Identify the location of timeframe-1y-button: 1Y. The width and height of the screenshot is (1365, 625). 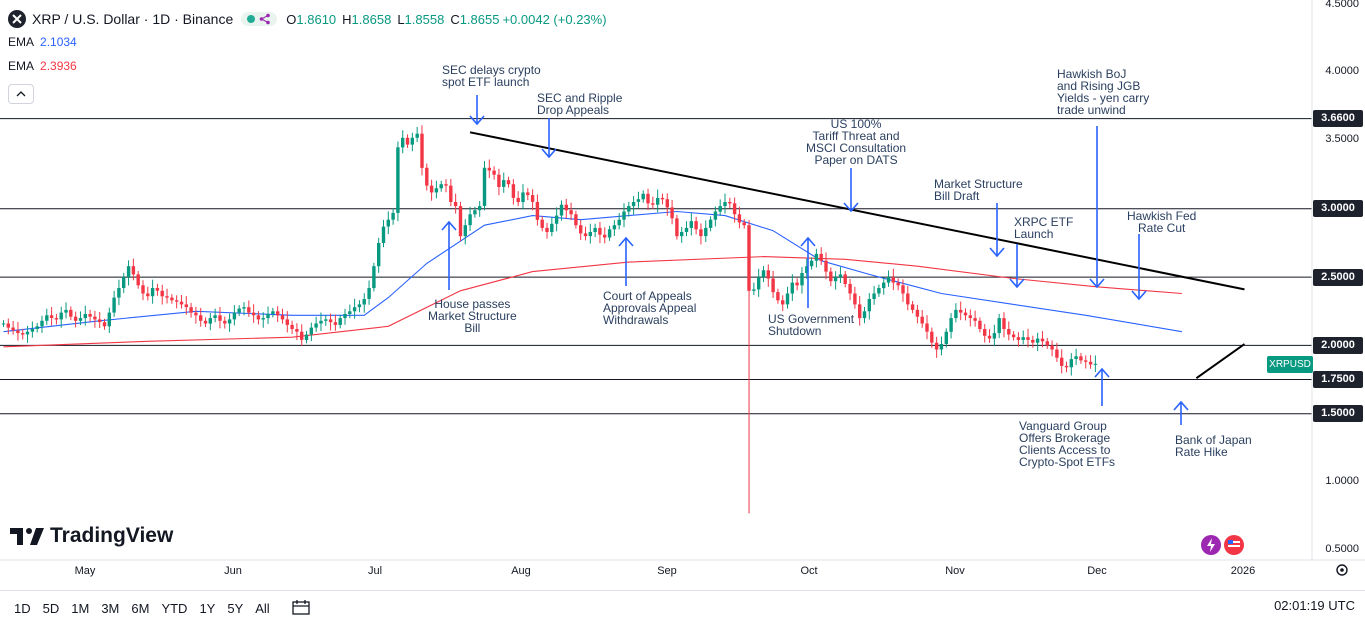
(207, 608).